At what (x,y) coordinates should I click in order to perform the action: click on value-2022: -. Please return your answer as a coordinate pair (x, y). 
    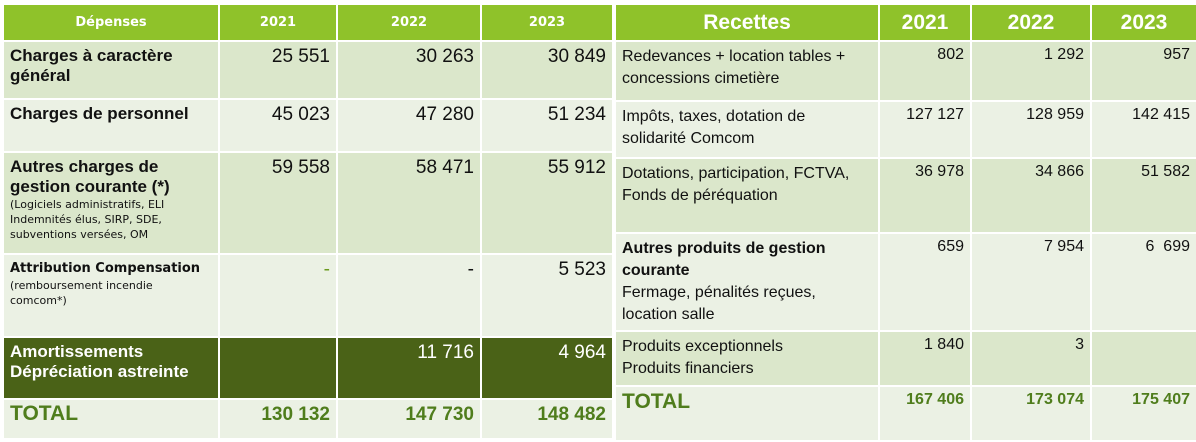
    Looking at the image, I should click on (409, 295).